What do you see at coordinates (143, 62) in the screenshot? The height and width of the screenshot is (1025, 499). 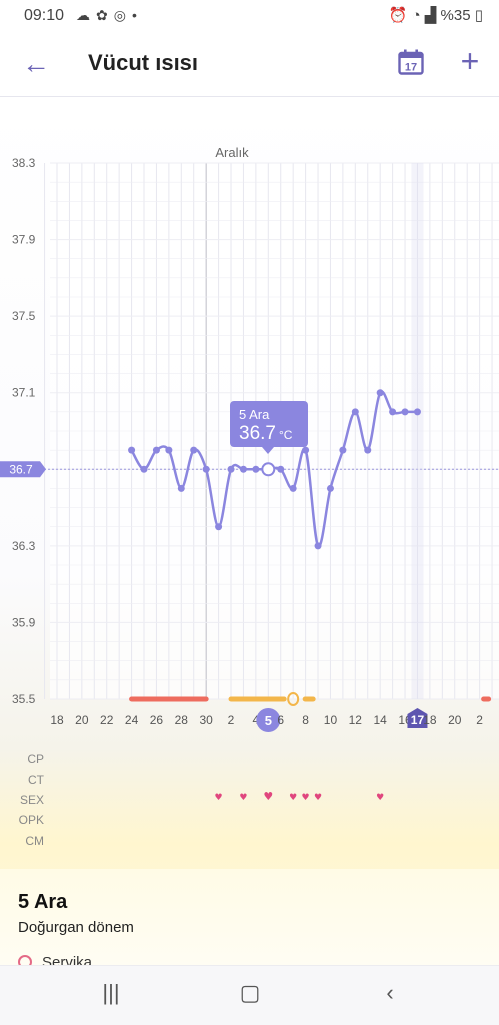 I see `page-title: Vücut ısısı` at bounding box center [143, 62].